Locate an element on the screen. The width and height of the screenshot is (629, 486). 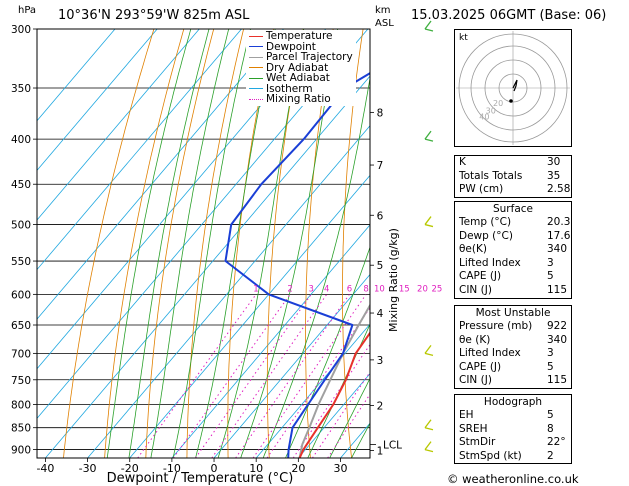
panel-title: Most Unstable is located at coordinates (513, 313).